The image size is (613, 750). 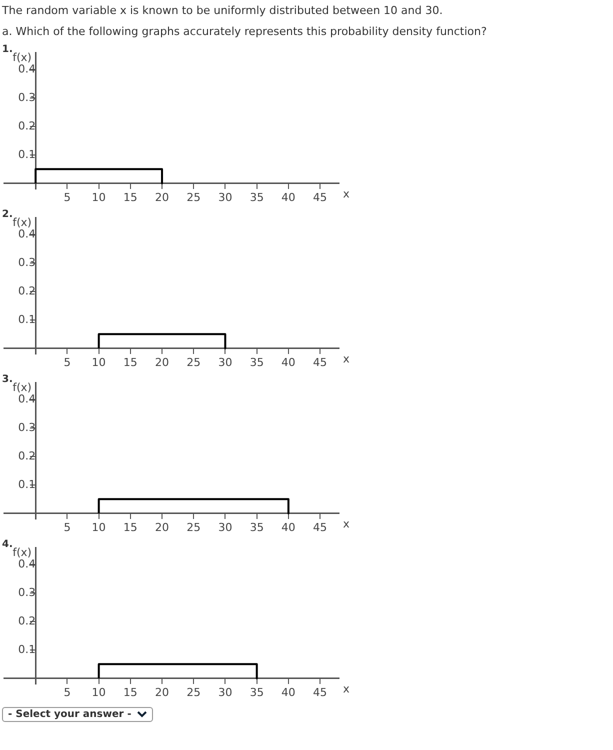 I want to click on annotation: 4., so click(x=7, y=544).